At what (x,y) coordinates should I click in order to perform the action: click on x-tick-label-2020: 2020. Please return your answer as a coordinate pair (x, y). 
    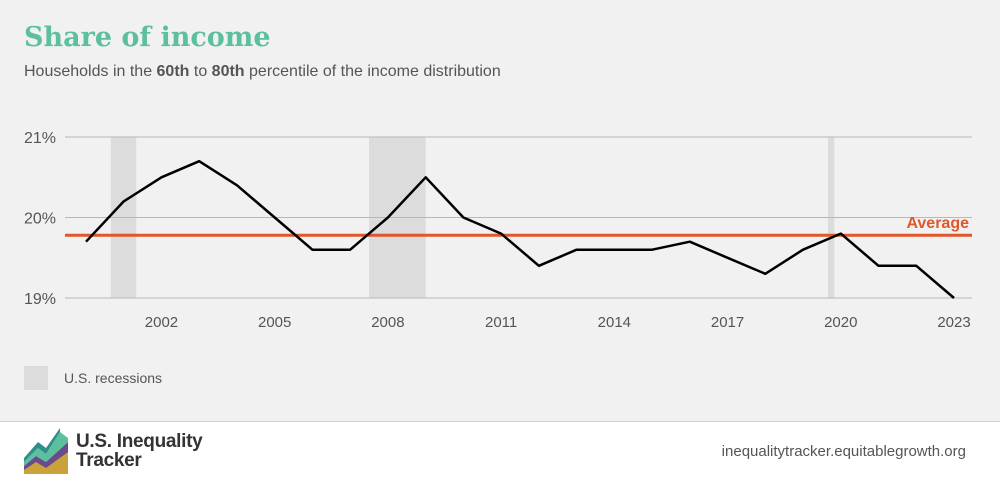
    Looking at the image, I should click on (840, 322).